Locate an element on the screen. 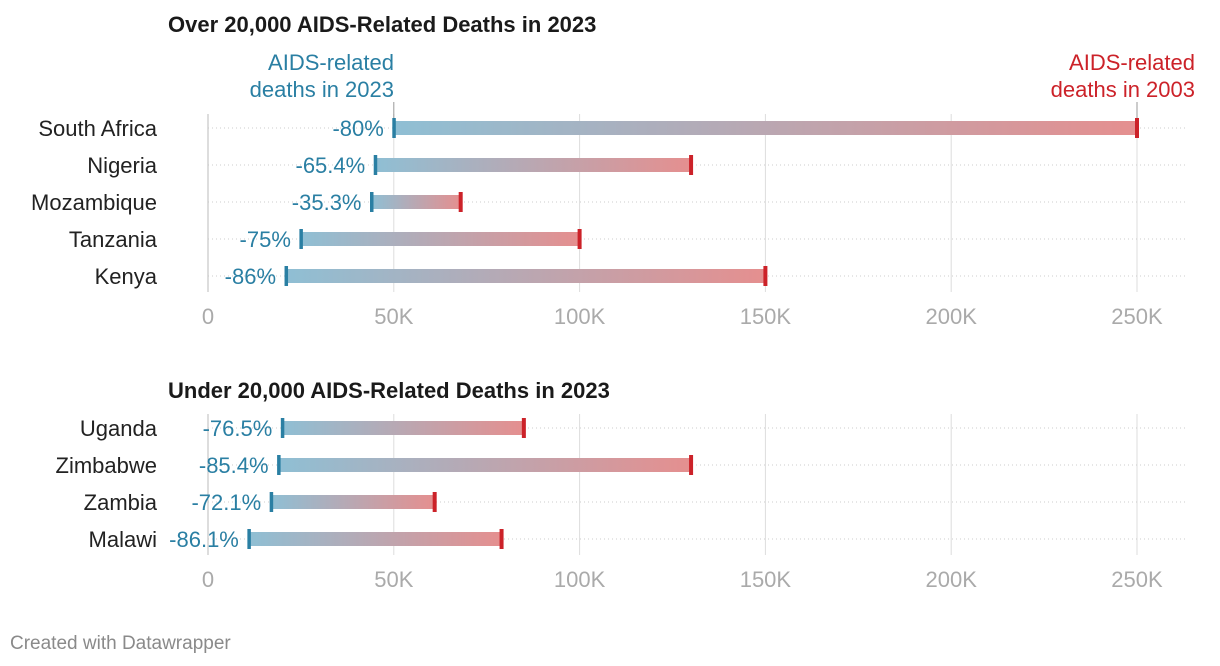 This screenshot has height=666, width=1220. change-label: -75% is located at coordinates (265, 239).